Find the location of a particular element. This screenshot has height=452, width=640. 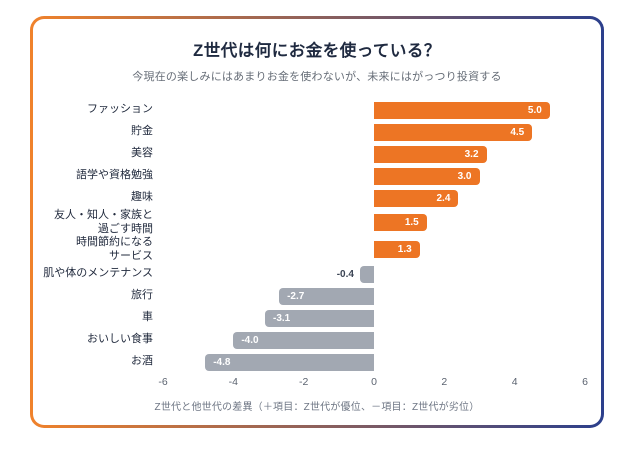

bar-track: -4.0 is located at coordinates (374, 340).